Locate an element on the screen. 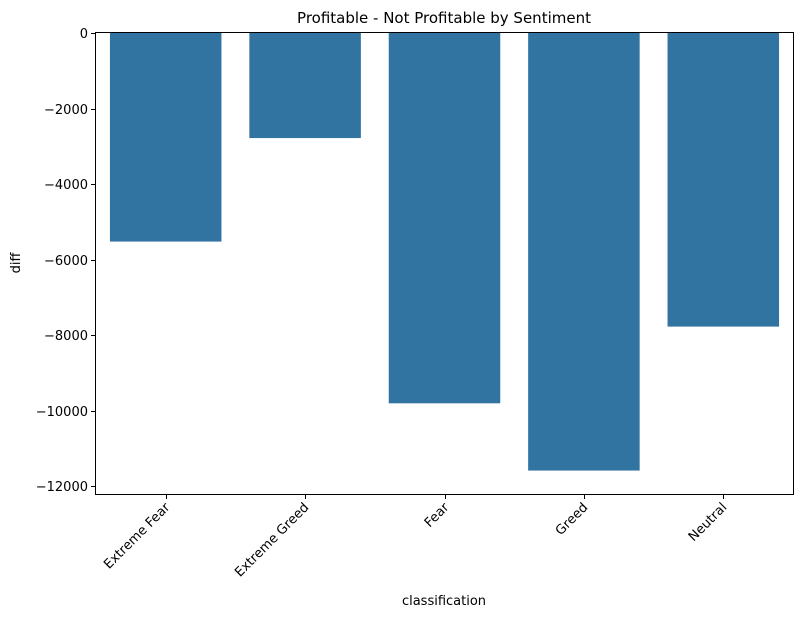 The width and height of the screenshot is (802, 621). chart-title: Profitable - Not Profitable by Sentiment is located at coordinates (444, 18).